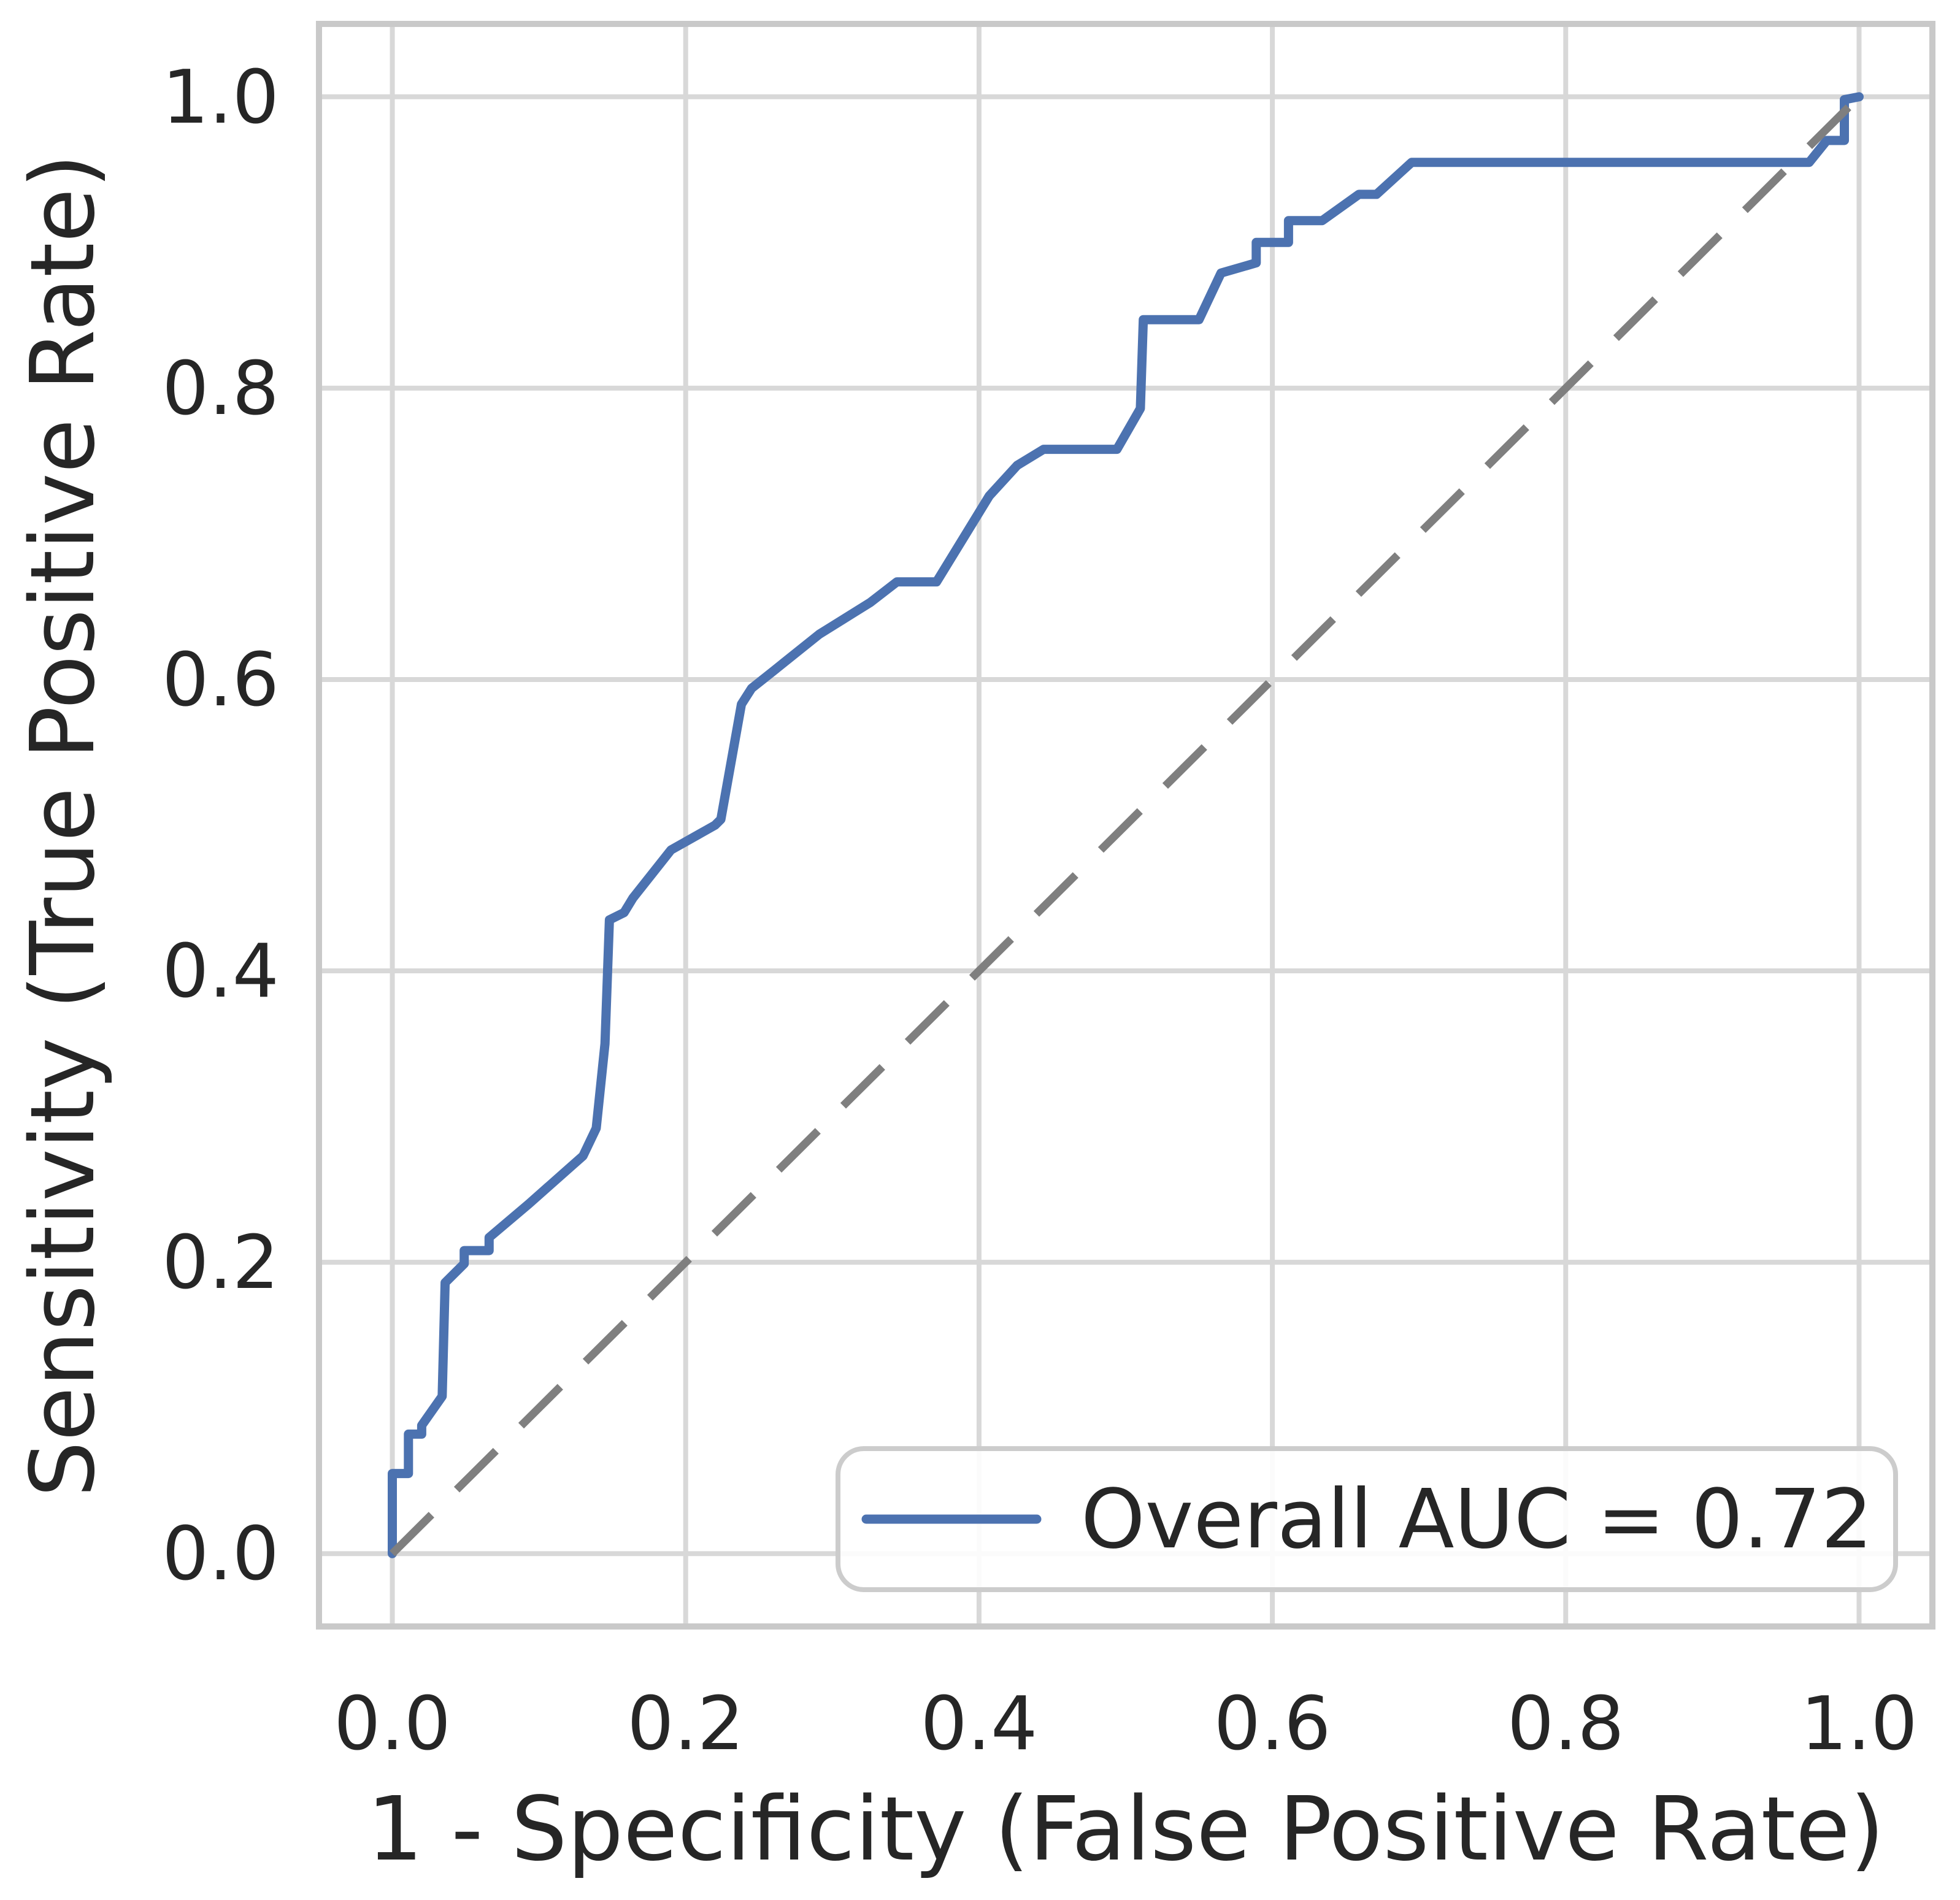 The image size is (1960, 1900). I want to click on x-tick-label: 0.8, so click(1565, 1724).